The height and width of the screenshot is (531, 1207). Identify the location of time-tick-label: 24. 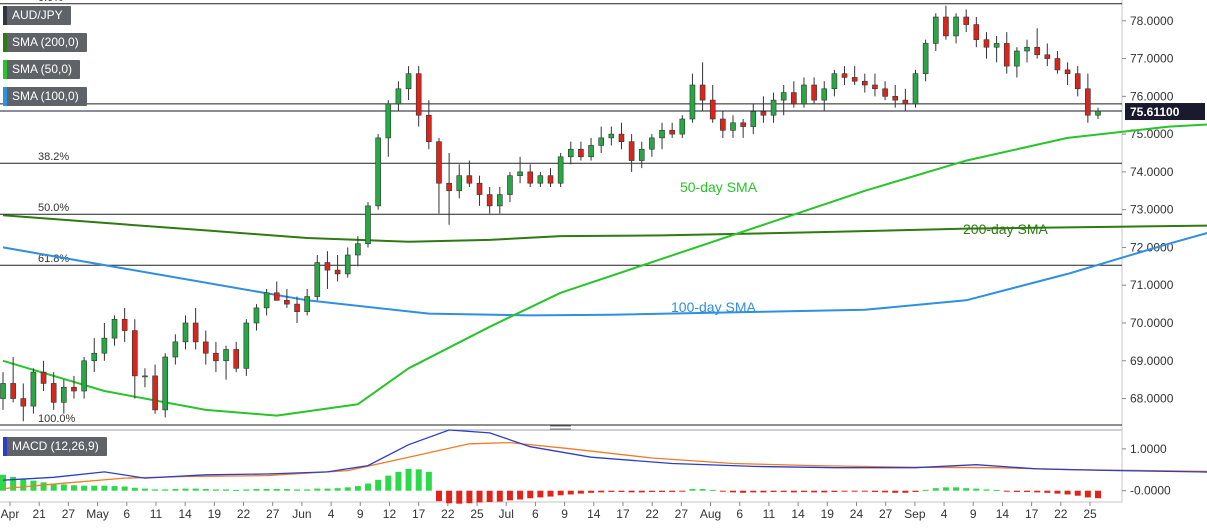
(857, 514).